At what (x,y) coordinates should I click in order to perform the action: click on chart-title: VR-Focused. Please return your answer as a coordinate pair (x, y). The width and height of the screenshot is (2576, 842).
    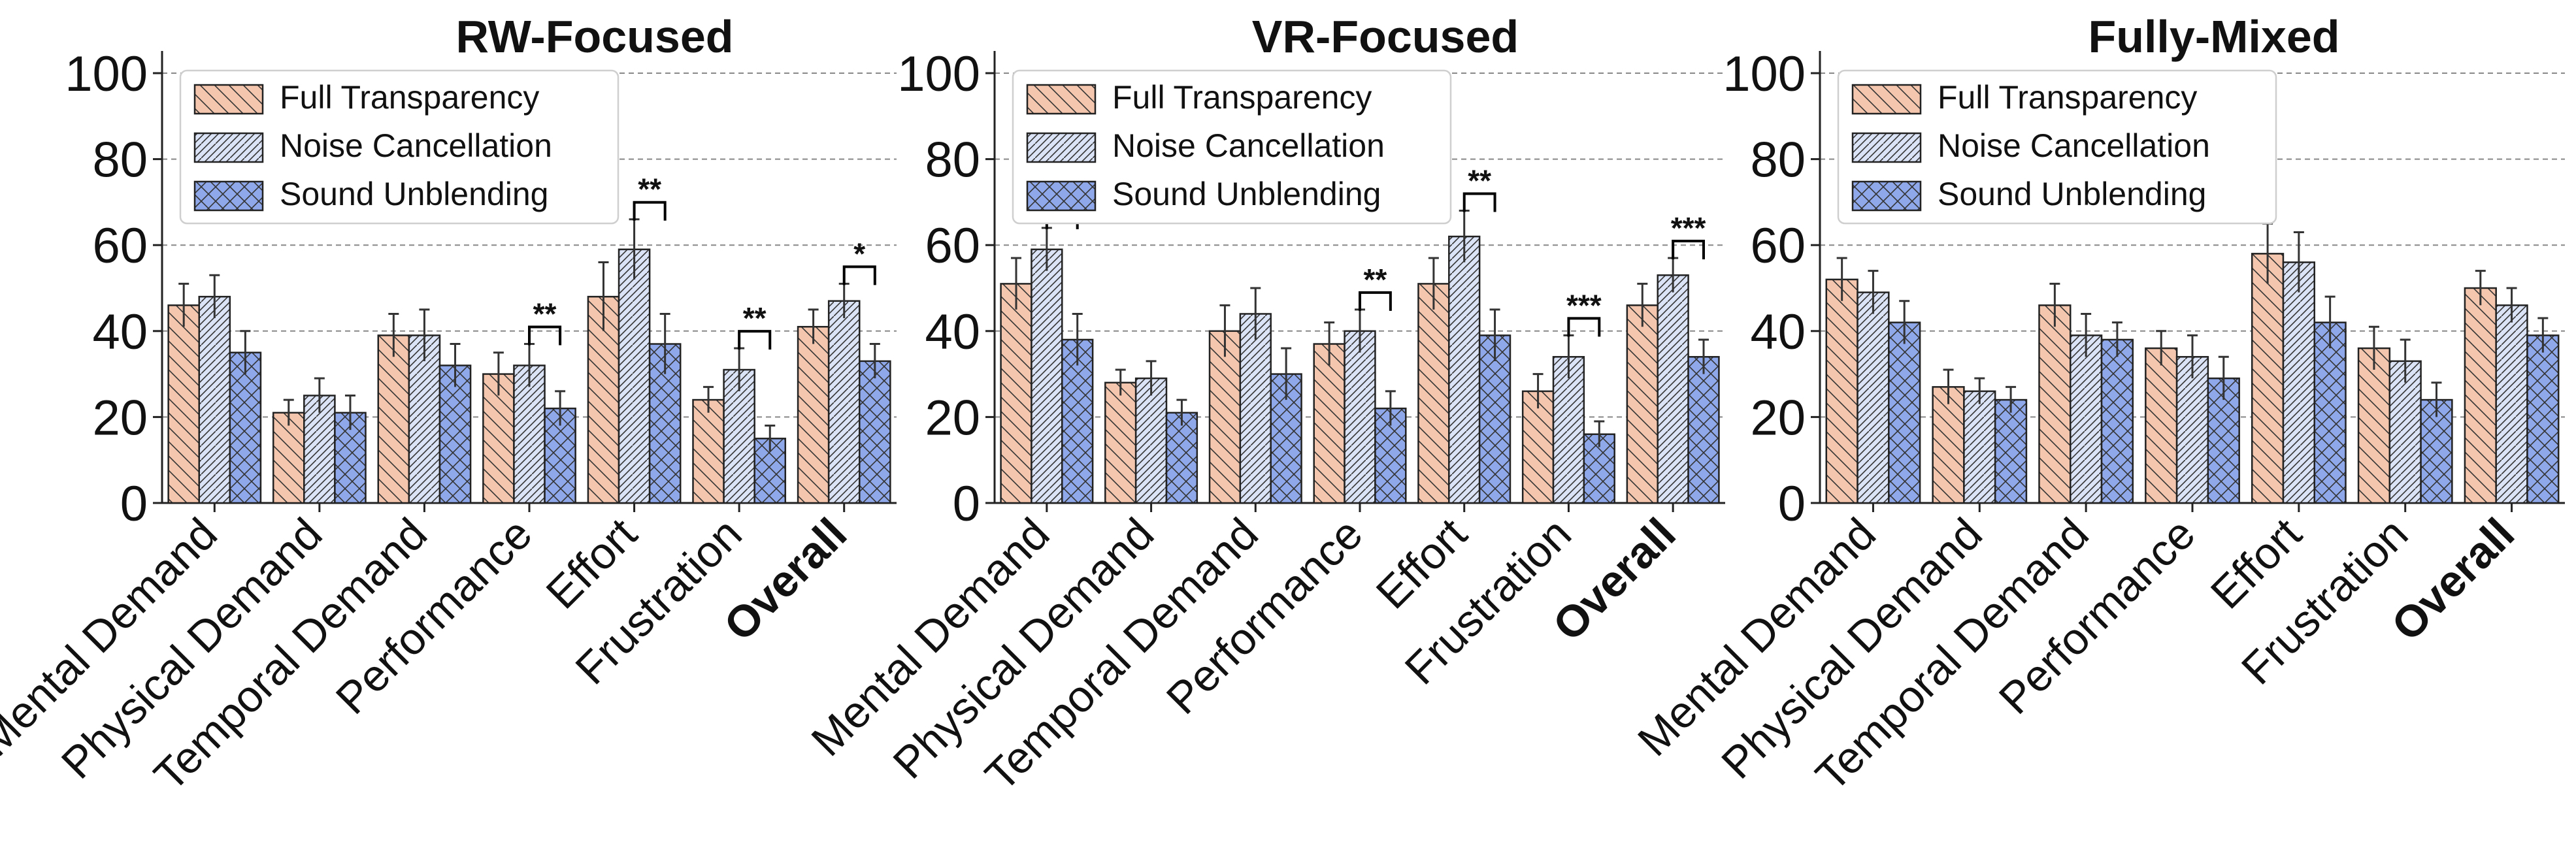
    Looking at the image, I should click on (1385, 36).